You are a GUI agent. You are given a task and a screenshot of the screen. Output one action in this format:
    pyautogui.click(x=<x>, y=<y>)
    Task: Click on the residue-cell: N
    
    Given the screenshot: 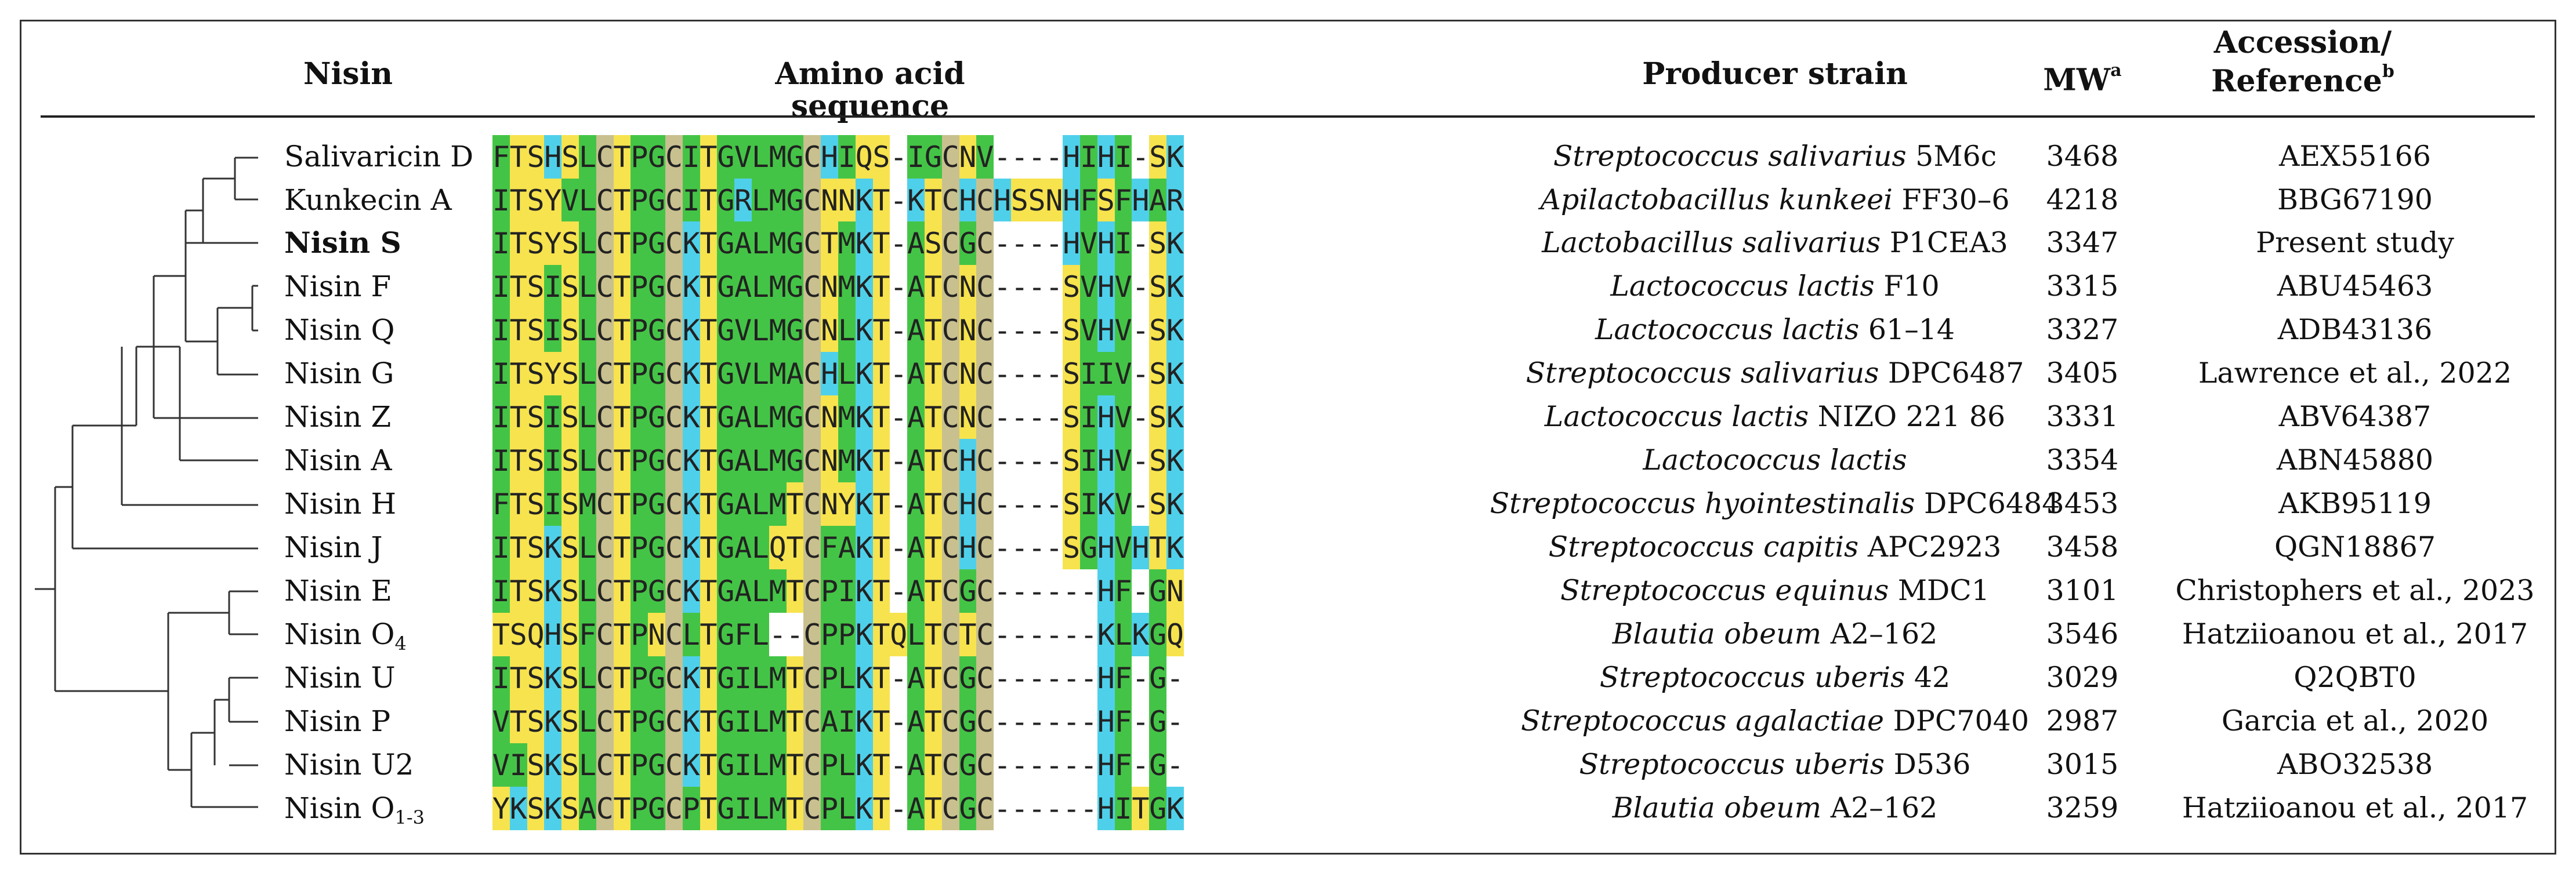 What is the action you would take?
    pyautogui.click(x=830, y=417)
    